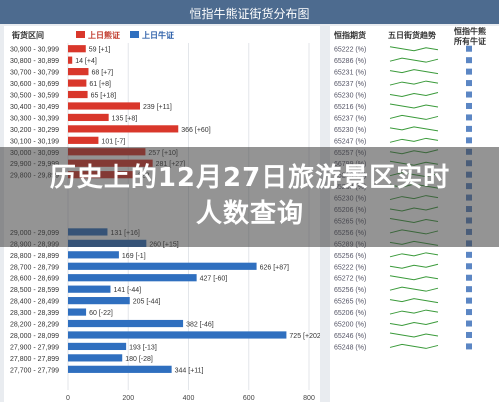  I want to click on bull-value-label: 169 [-1], so click(134, 256).